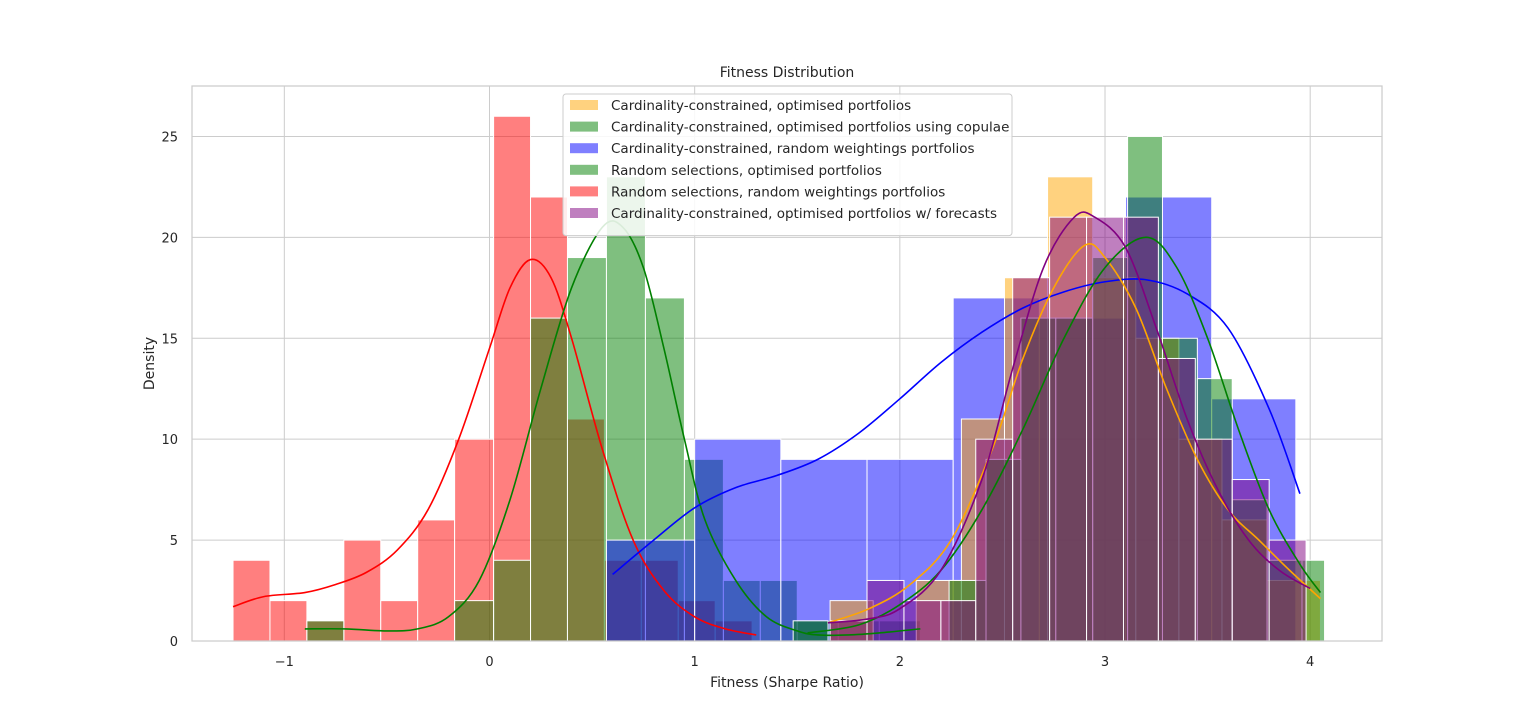  Describe the element at coordinates (174, 541) in the screenshot. I see `y-tick-label: 5` at that location.